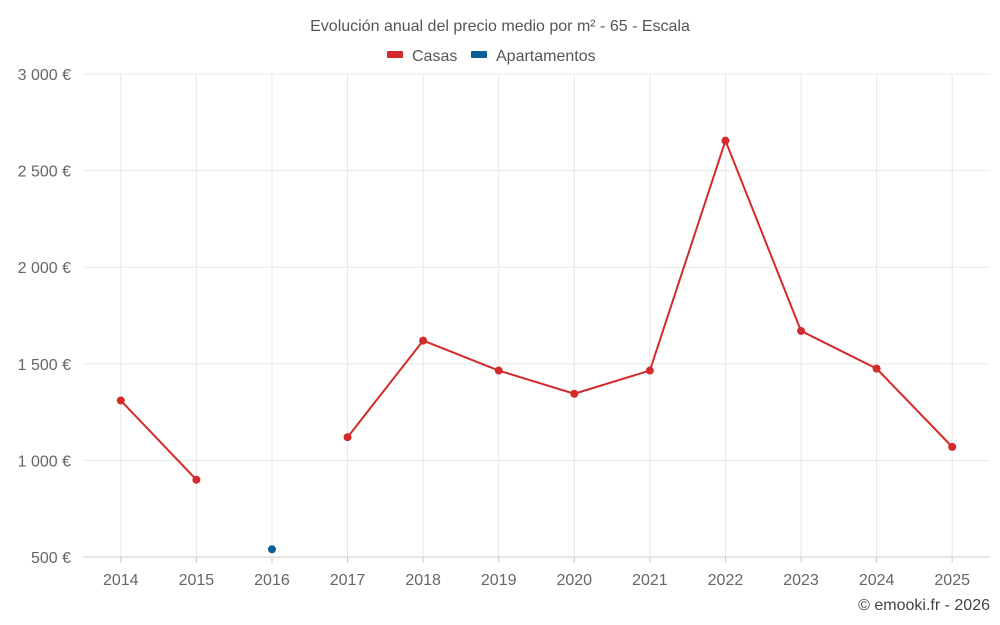 The height and width of the screenshot is (625, 1000). What do you see at coordinates (44, 75) in the screenshot?
I see `y-tick-label: 3 000 €` at bounding box center [44, 75].